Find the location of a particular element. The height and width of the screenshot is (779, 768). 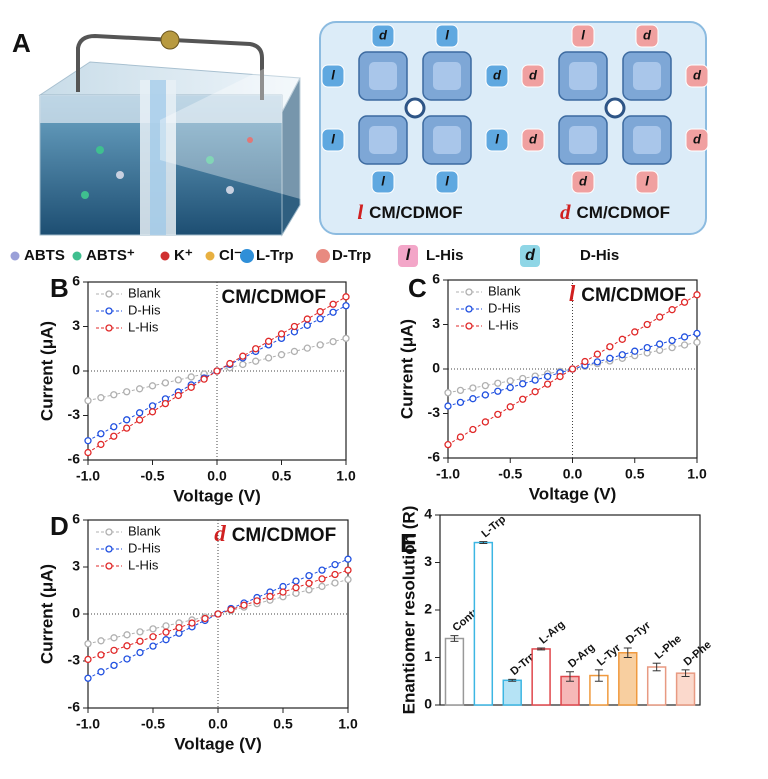

chart-title: l CM/CDMOF is located at coordinates (627, 293).